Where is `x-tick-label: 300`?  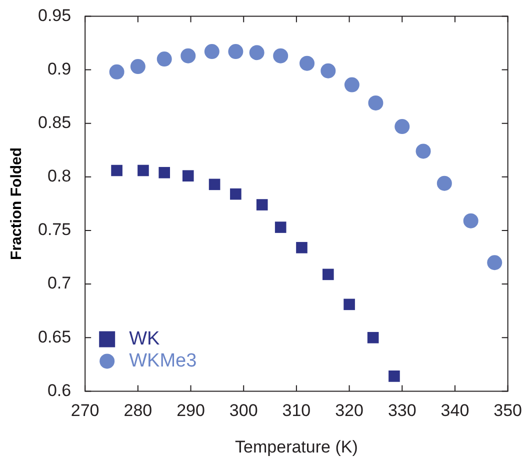
x-tick-label: 300 is located at coordinates (243, 410).